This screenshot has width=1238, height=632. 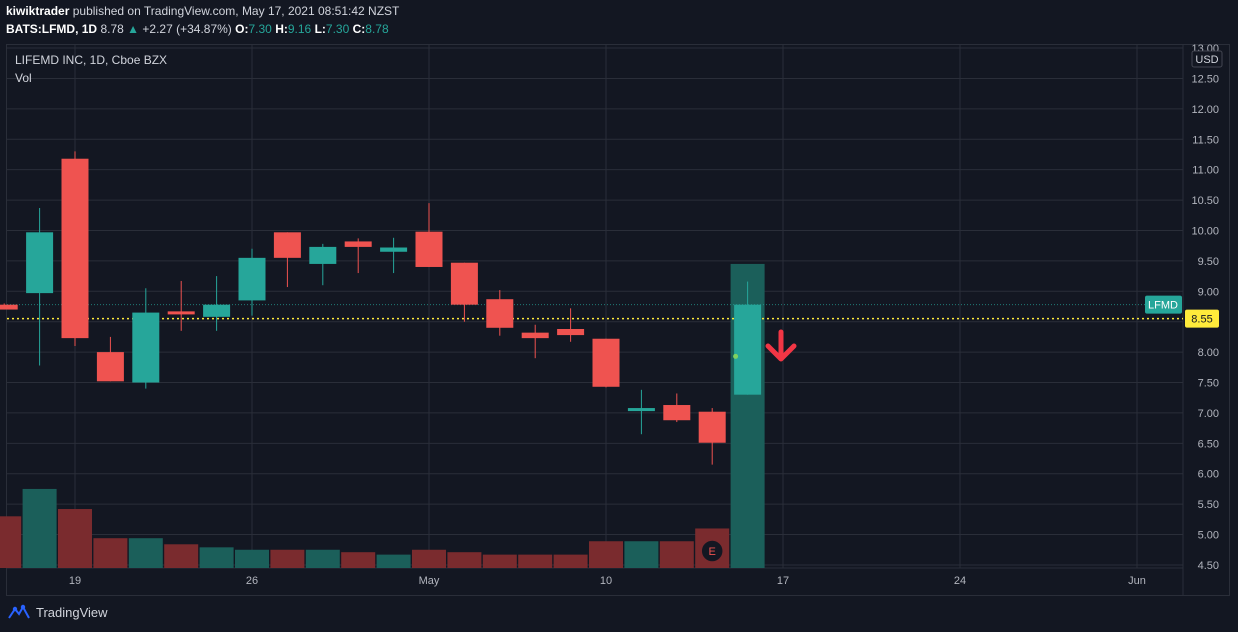 I want to click on y-tick-label: 6.50, so click(x=1208, y=444).